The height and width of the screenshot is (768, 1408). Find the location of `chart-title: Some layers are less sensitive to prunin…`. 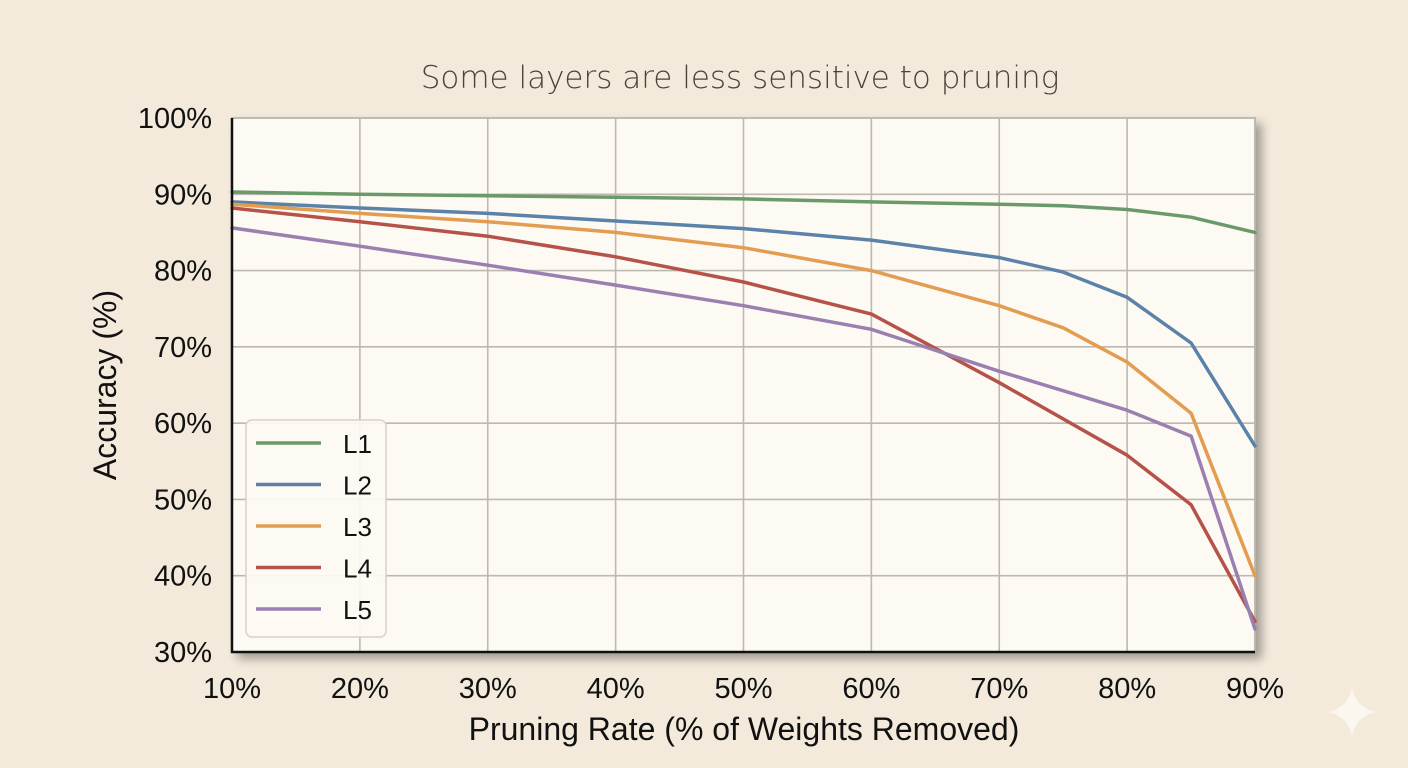

chart-title: Some layers are less sensitive to prunin… is located at coordinates (740, 78).